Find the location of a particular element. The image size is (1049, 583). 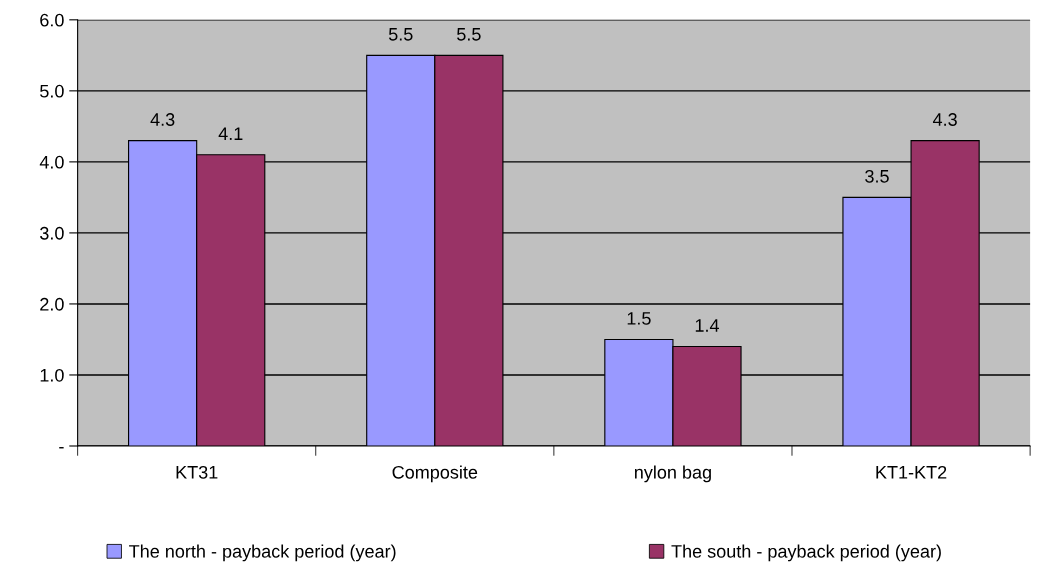

x-tick-label: nylon bag is located at coordinates (672, 474).